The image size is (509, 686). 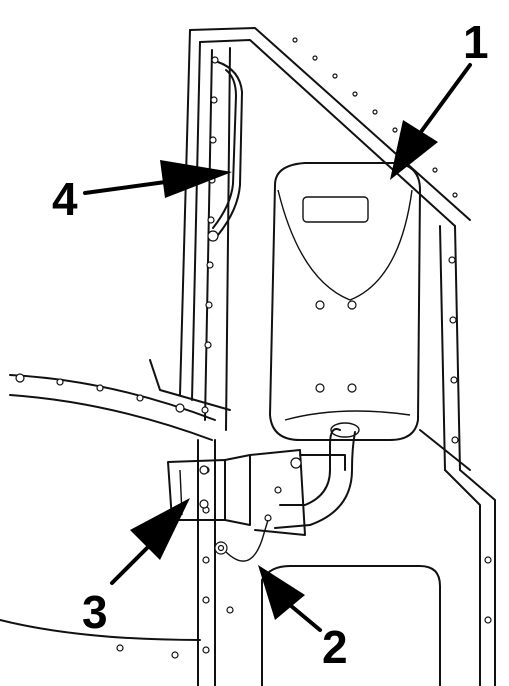 I want to click on mounting-bracket, so click(x=236, y=492).